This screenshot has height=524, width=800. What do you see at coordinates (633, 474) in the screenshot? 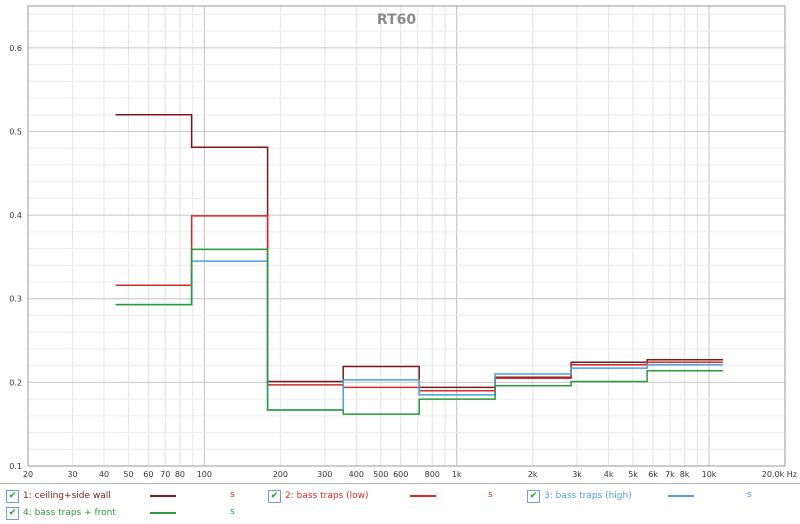
I see `x-tick-label: 5k` at bounding box center [633, 474].